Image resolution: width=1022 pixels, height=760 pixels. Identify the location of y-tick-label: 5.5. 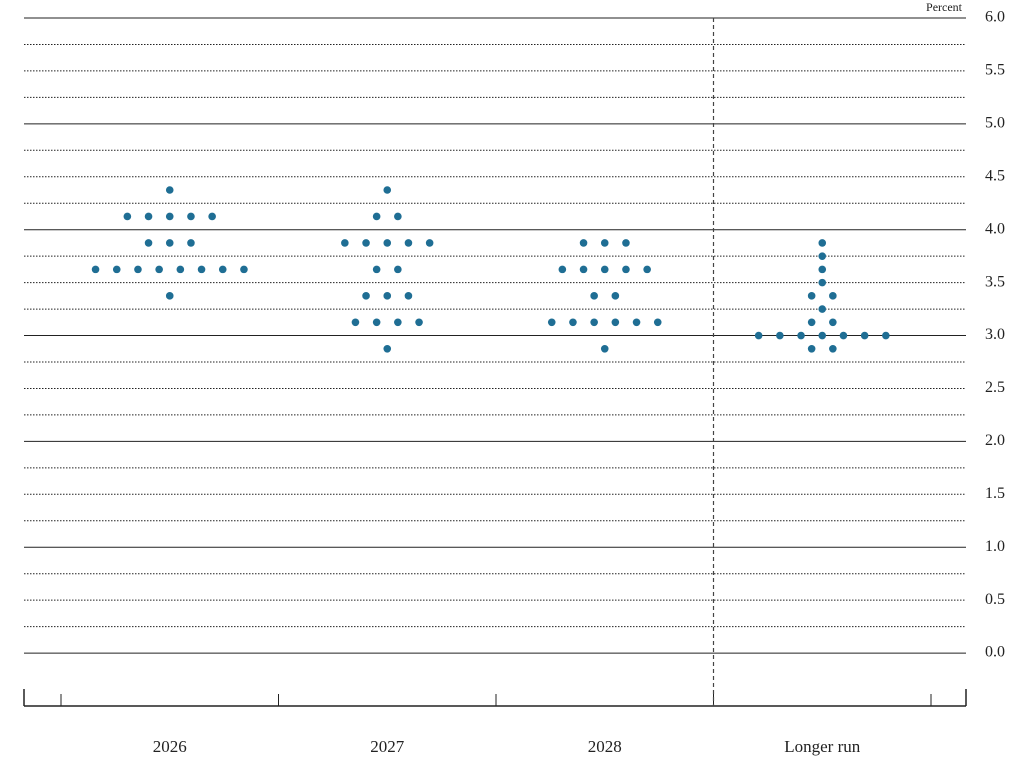
(995, 70).